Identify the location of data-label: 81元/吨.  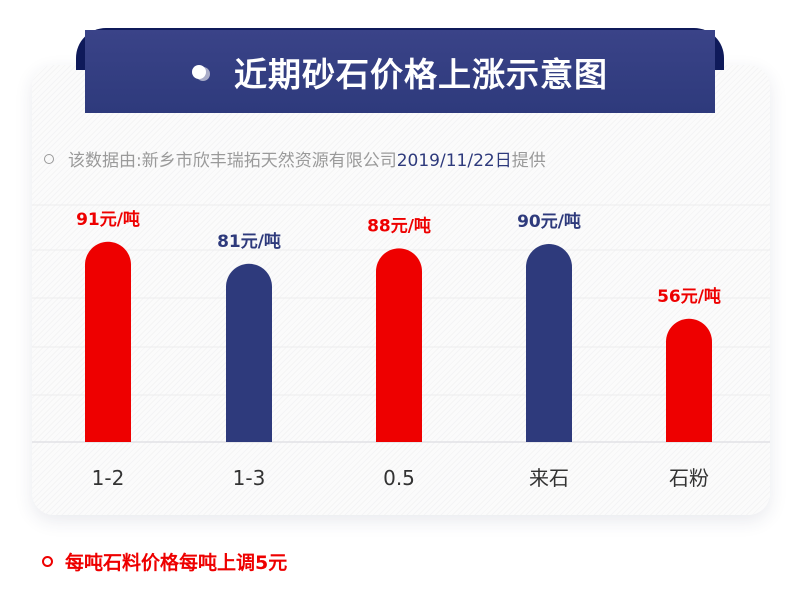
(249, 241).